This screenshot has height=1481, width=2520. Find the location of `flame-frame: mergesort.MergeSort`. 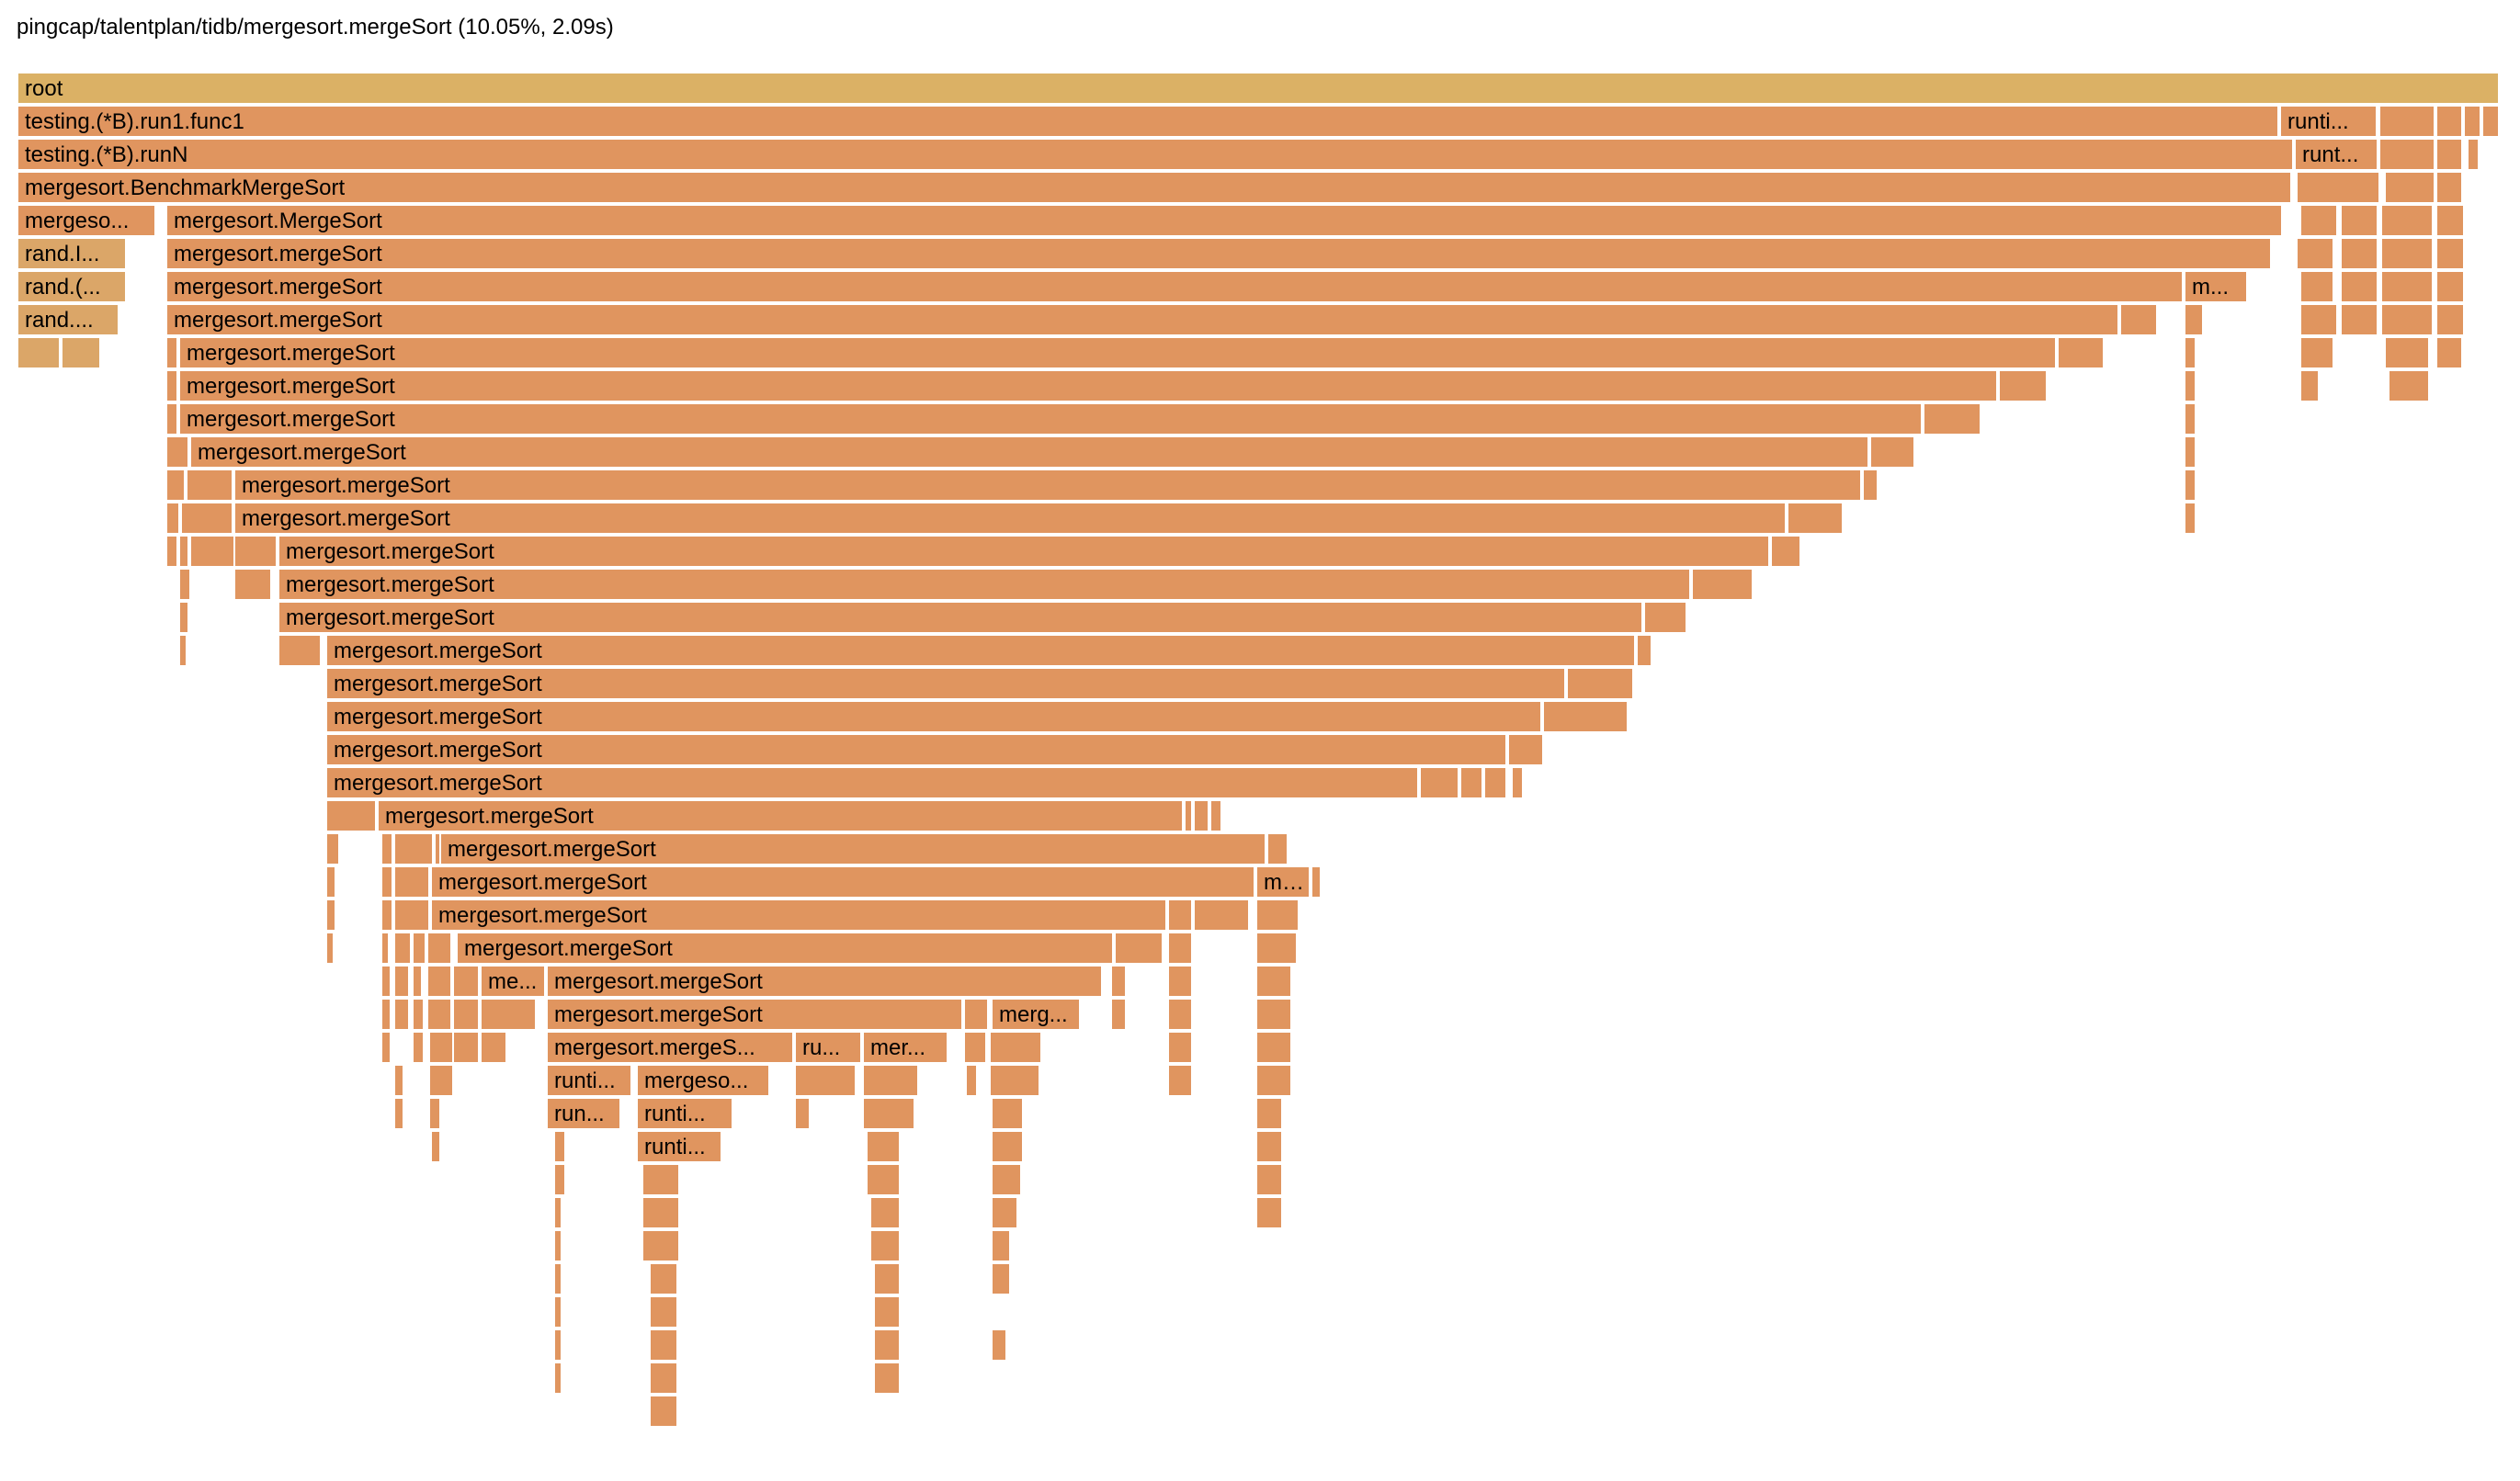

flame-frame: mergesort.MergeSort is located at coordinates (1225, 221).